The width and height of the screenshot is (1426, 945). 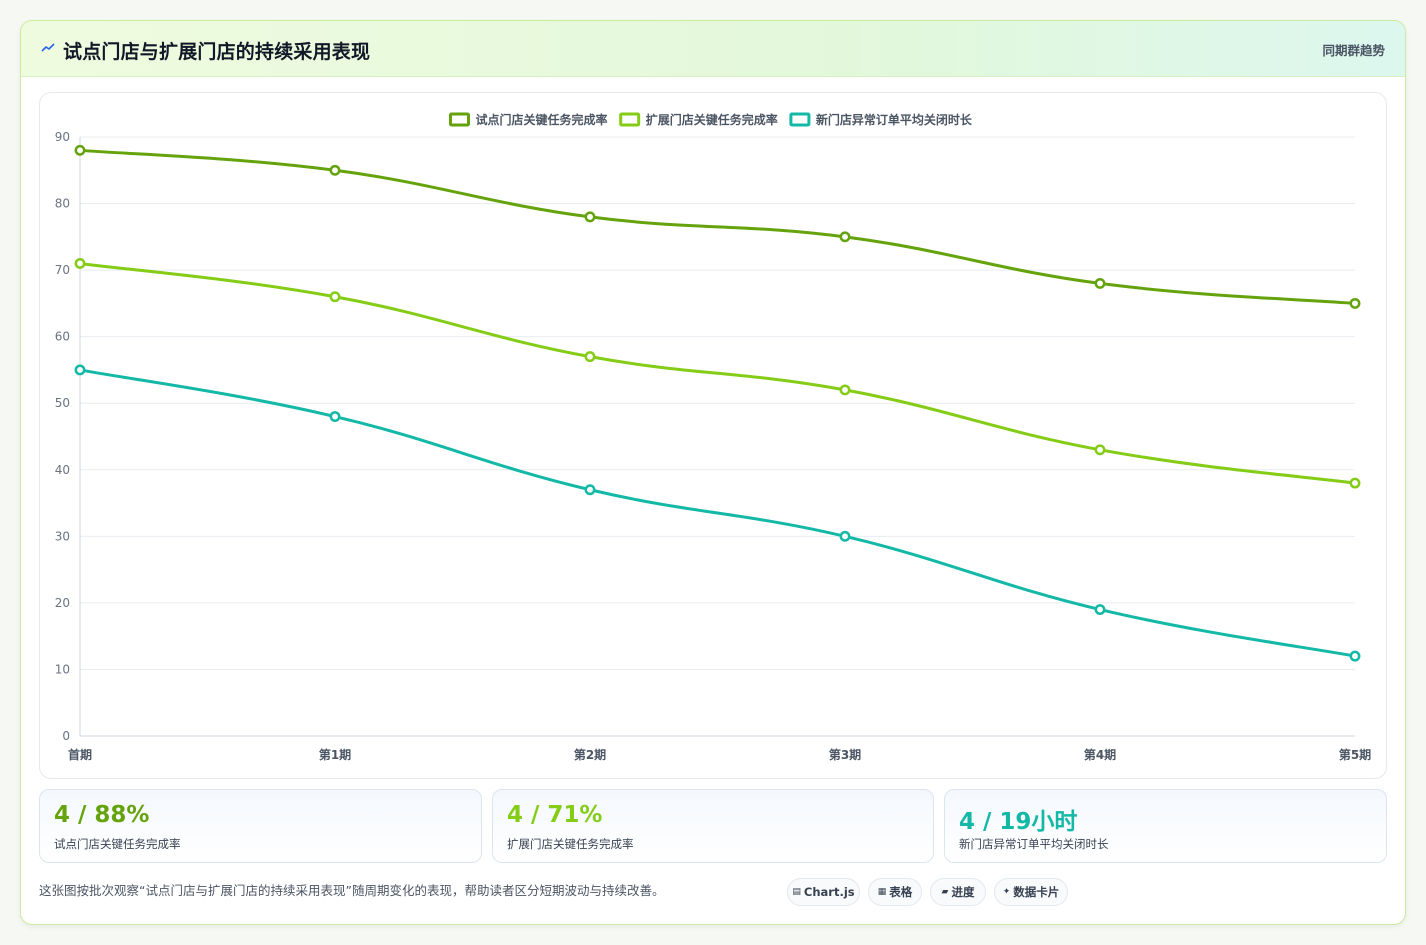 What do you see at coordinates (117, 844) in the screenshot?
I see `stat-label: 试点门店关键任务完成率` at bounding box center [117, 844].